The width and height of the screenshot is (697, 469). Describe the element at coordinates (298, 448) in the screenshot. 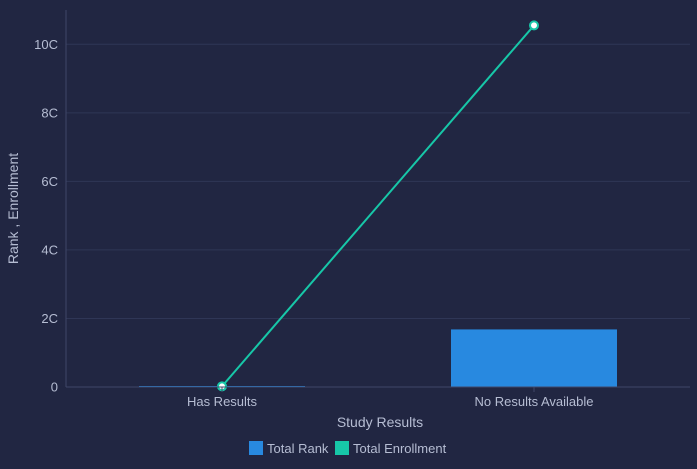

I see `legend-label: Total Rank` at that location.